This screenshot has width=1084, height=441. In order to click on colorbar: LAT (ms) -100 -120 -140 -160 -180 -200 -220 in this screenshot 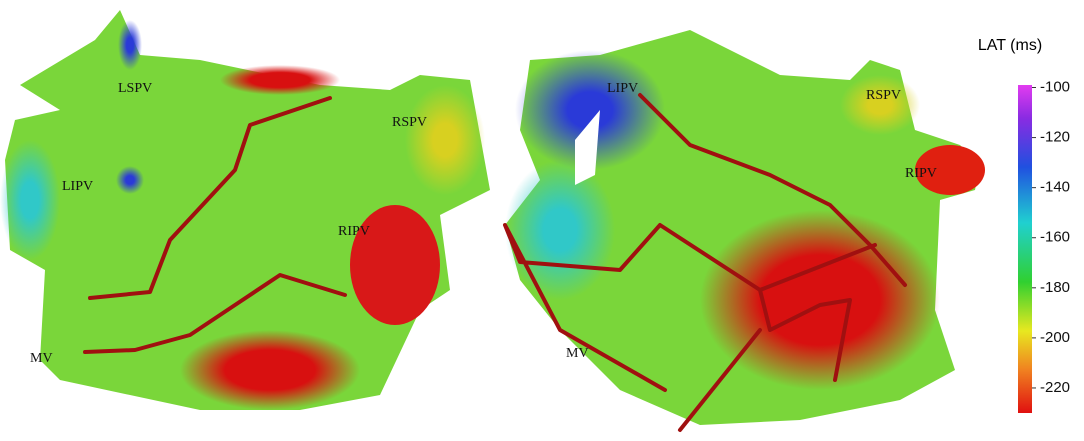, I will do `click(1024, 225)`.